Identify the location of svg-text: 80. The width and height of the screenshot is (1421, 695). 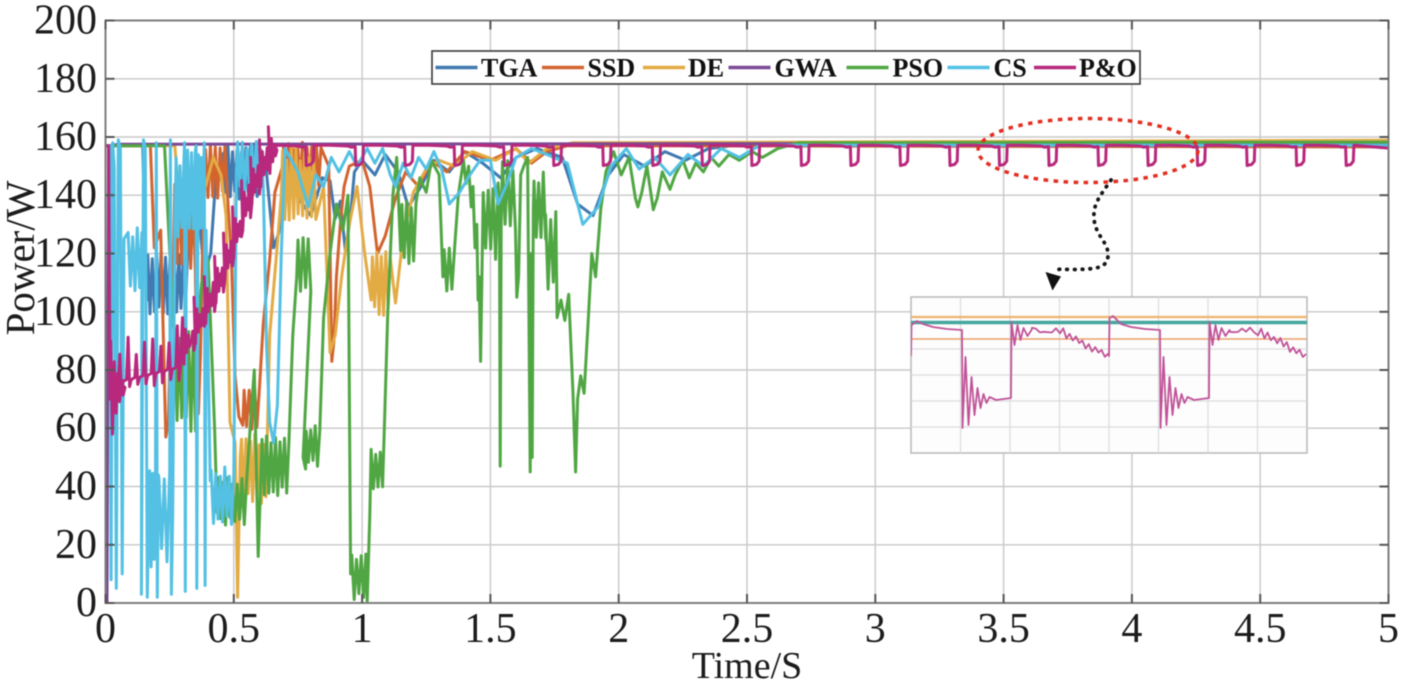
(76, 370).